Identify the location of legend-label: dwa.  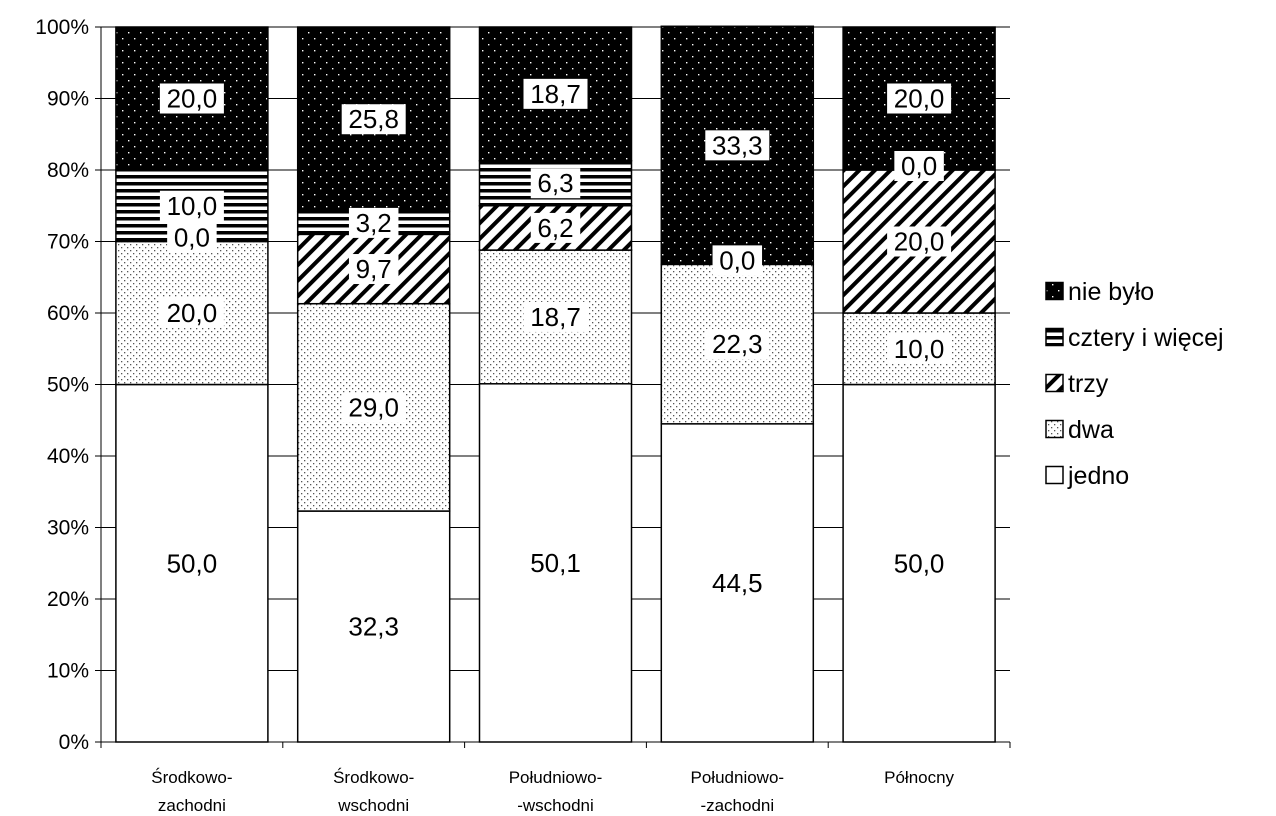
(1091, 430).